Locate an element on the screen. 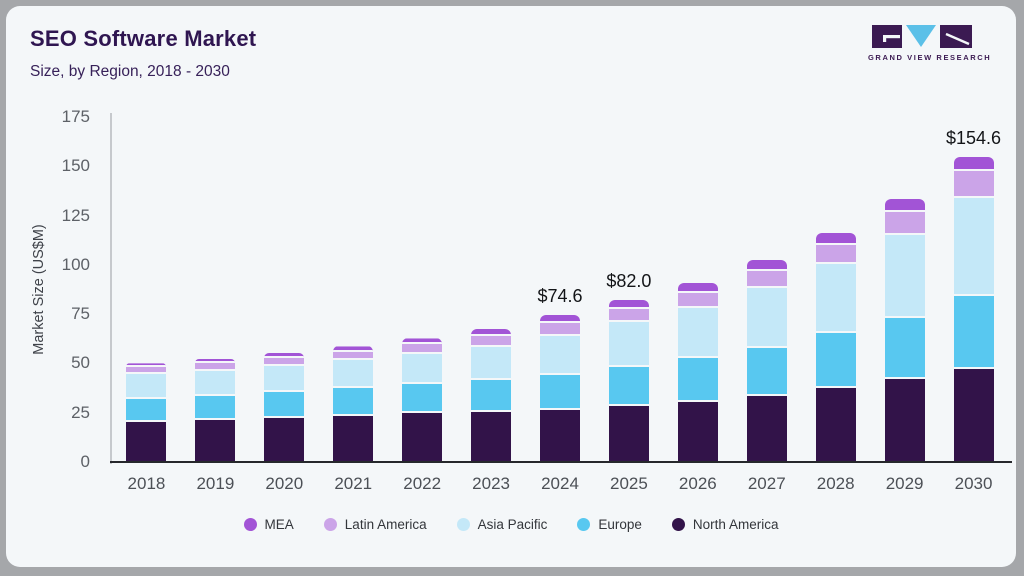 The image size is (1024, 576). x-label-2026: 2026 is located at coordinates (697, 483).